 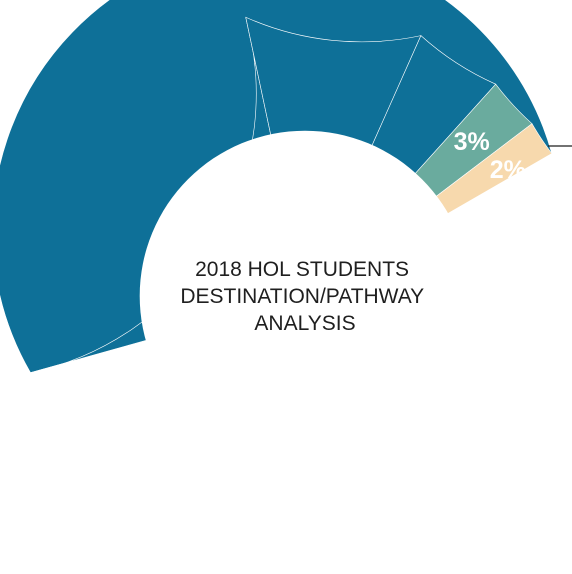 I want to click on slice-value-labels: 3%2%, so click(x=490, y=156).